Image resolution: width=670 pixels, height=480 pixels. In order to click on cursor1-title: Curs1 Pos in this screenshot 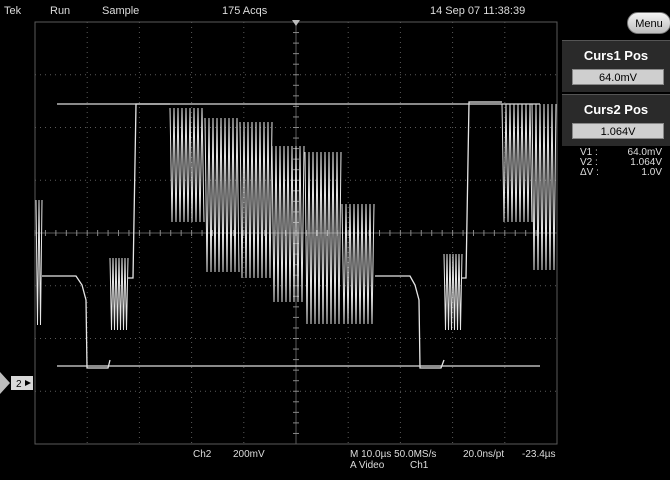, I will do `click(616, 55)`.